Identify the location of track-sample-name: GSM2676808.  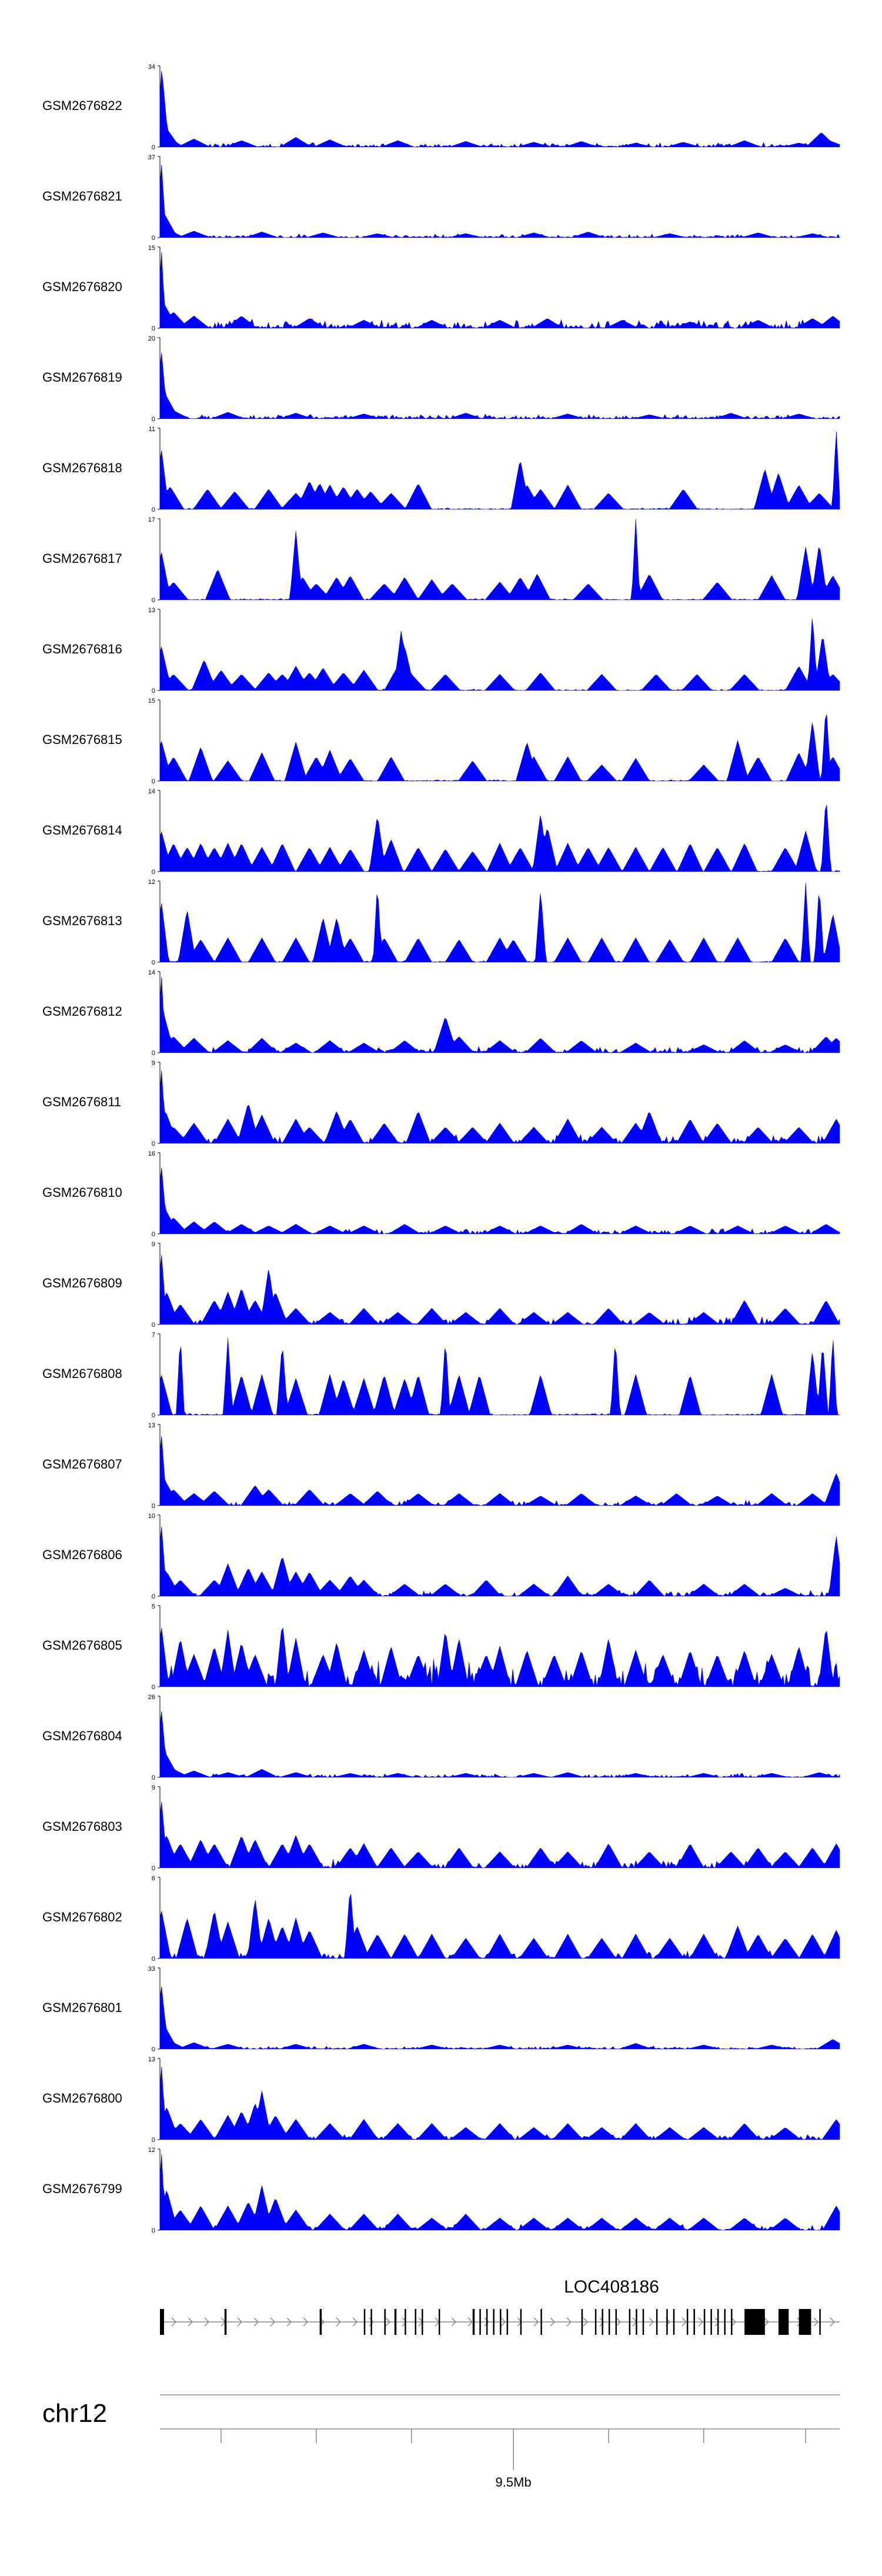
(82, 1373).